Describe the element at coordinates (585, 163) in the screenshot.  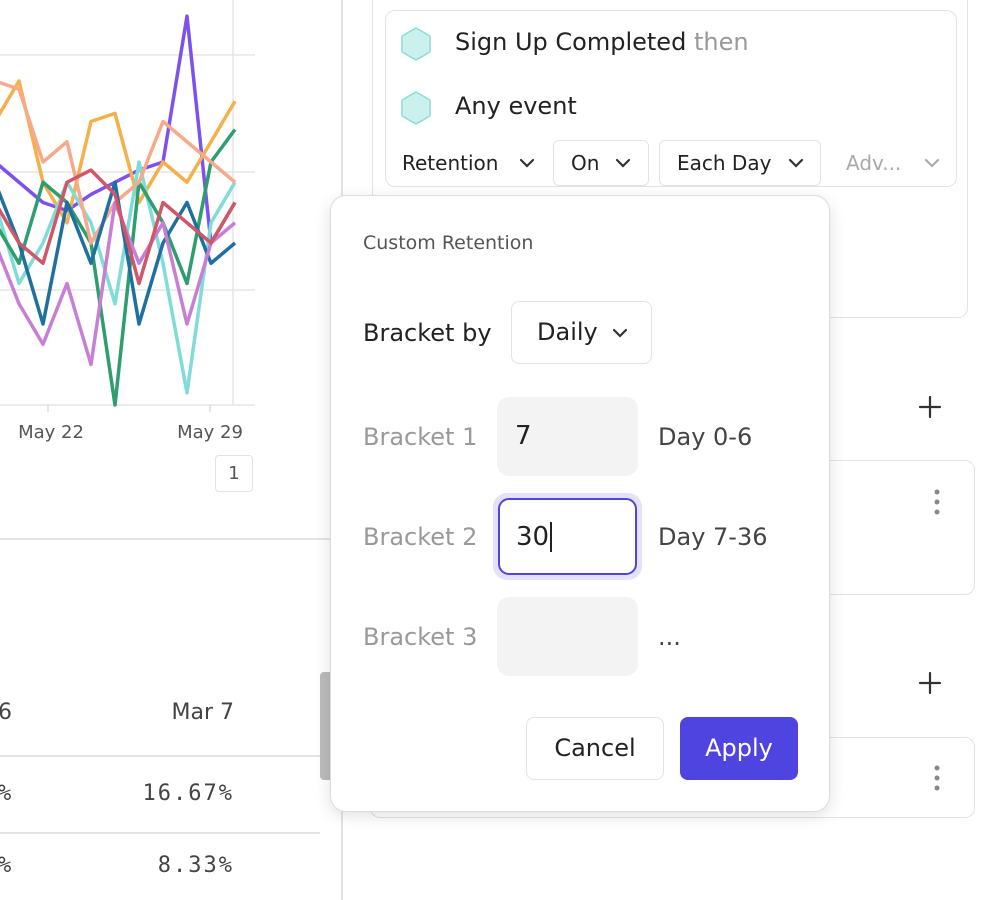
I see `dropdown-label: On` at that location.